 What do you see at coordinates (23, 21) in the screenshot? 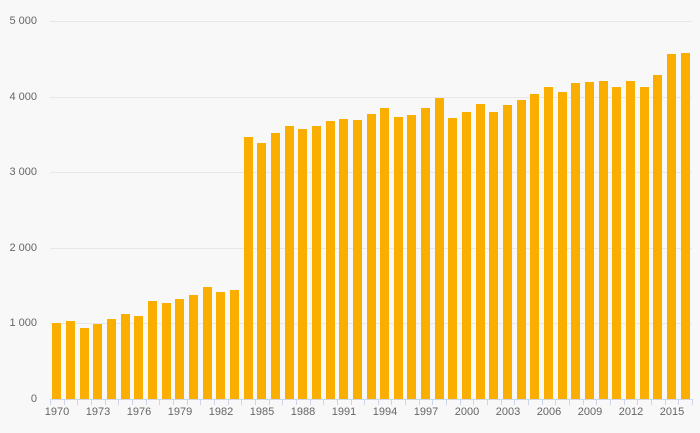
I see `y-axis-label: 5 000` at bounding box center [23, 21].